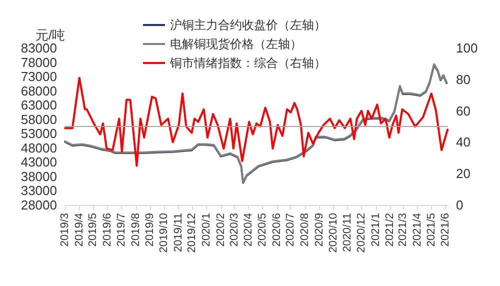 This screenshot has width=500, height=286. Describe the element at coordinates (234, 230) in the screenshot. I see `x-tick-label: 2020/3` at that location.